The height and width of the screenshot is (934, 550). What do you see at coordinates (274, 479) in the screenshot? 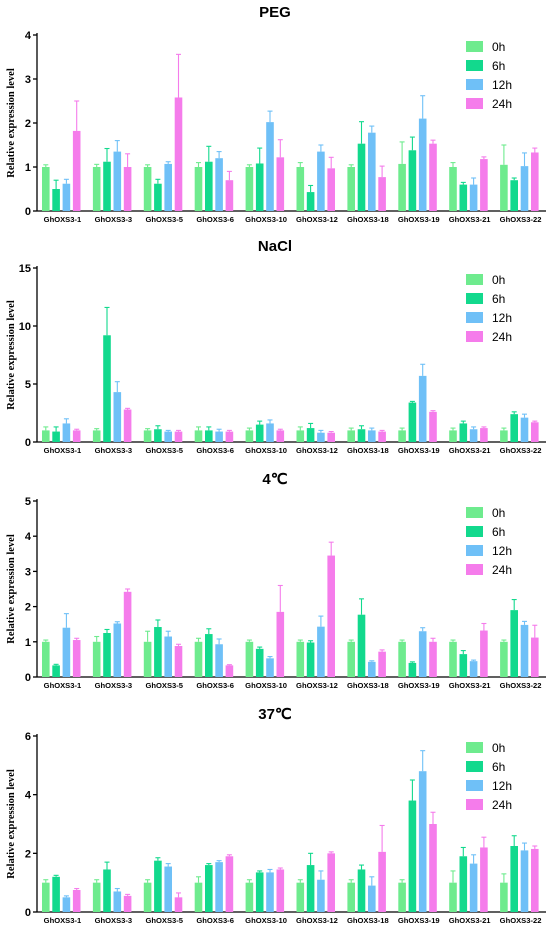
I see `chart-title: 4℃` at bounding box center [274, 479].